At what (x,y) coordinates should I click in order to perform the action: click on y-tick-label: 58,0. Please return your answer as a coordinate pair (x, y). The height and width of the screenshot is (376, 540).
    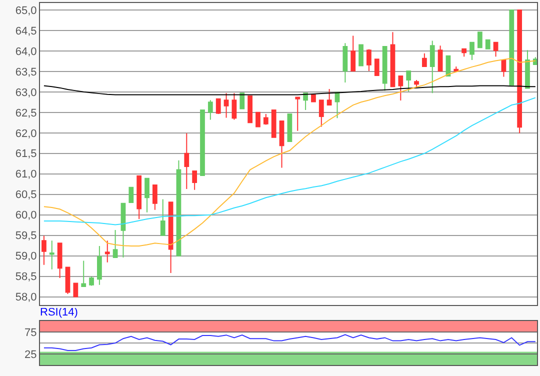
    Looking at the image, I should click on (26, 298).